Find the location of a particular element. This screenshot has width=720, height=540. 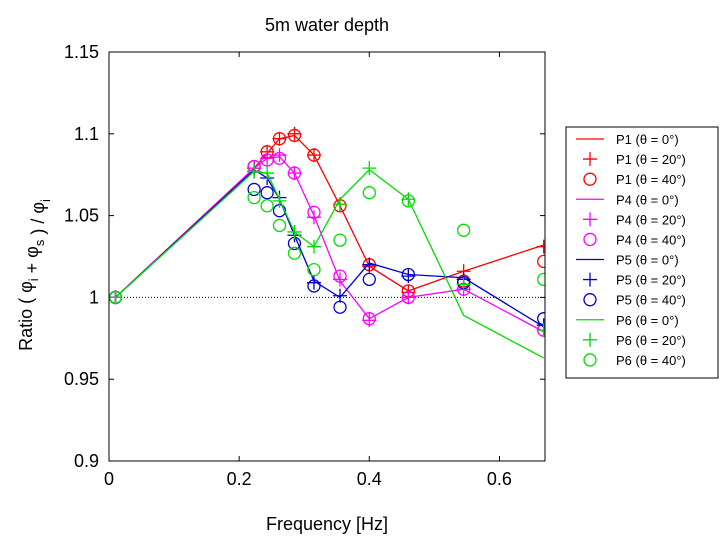

legend-label: P6 (θ = 20°) is located at coordinates (651, 340).